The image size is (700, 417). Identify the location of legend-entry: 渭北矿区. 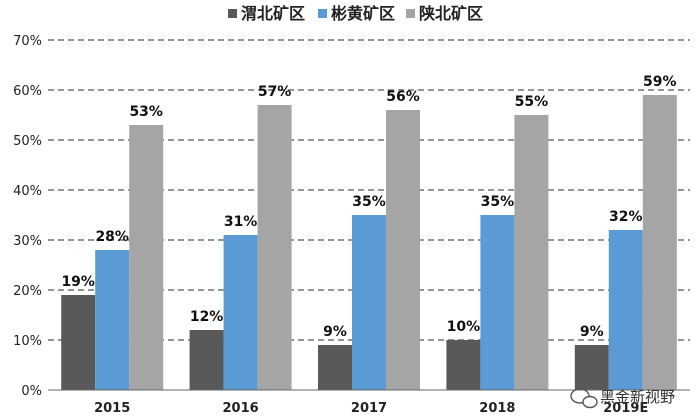
(266, 13).